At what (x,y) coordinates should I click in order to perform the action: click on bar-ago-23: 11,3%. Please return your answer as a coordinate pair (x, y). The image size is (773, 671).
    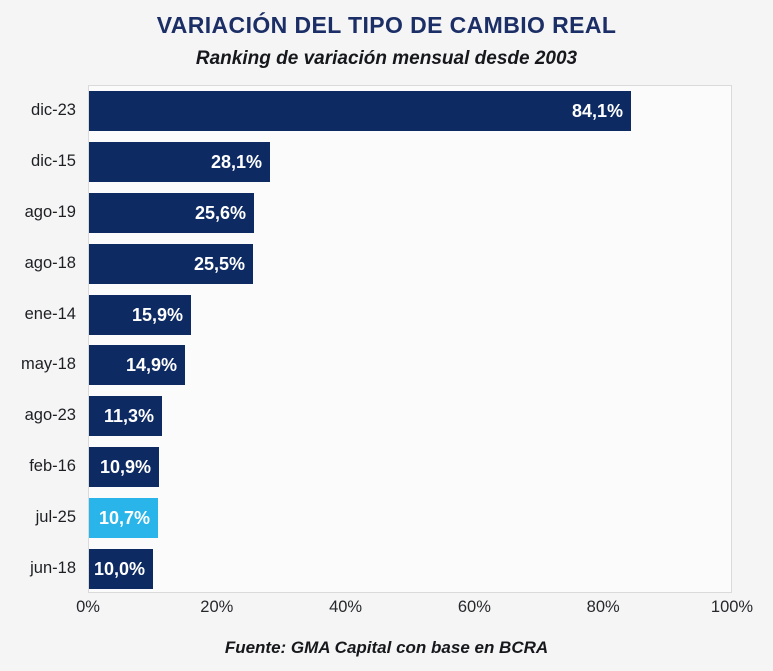
    Looking at the image, I should click on (125, 416).